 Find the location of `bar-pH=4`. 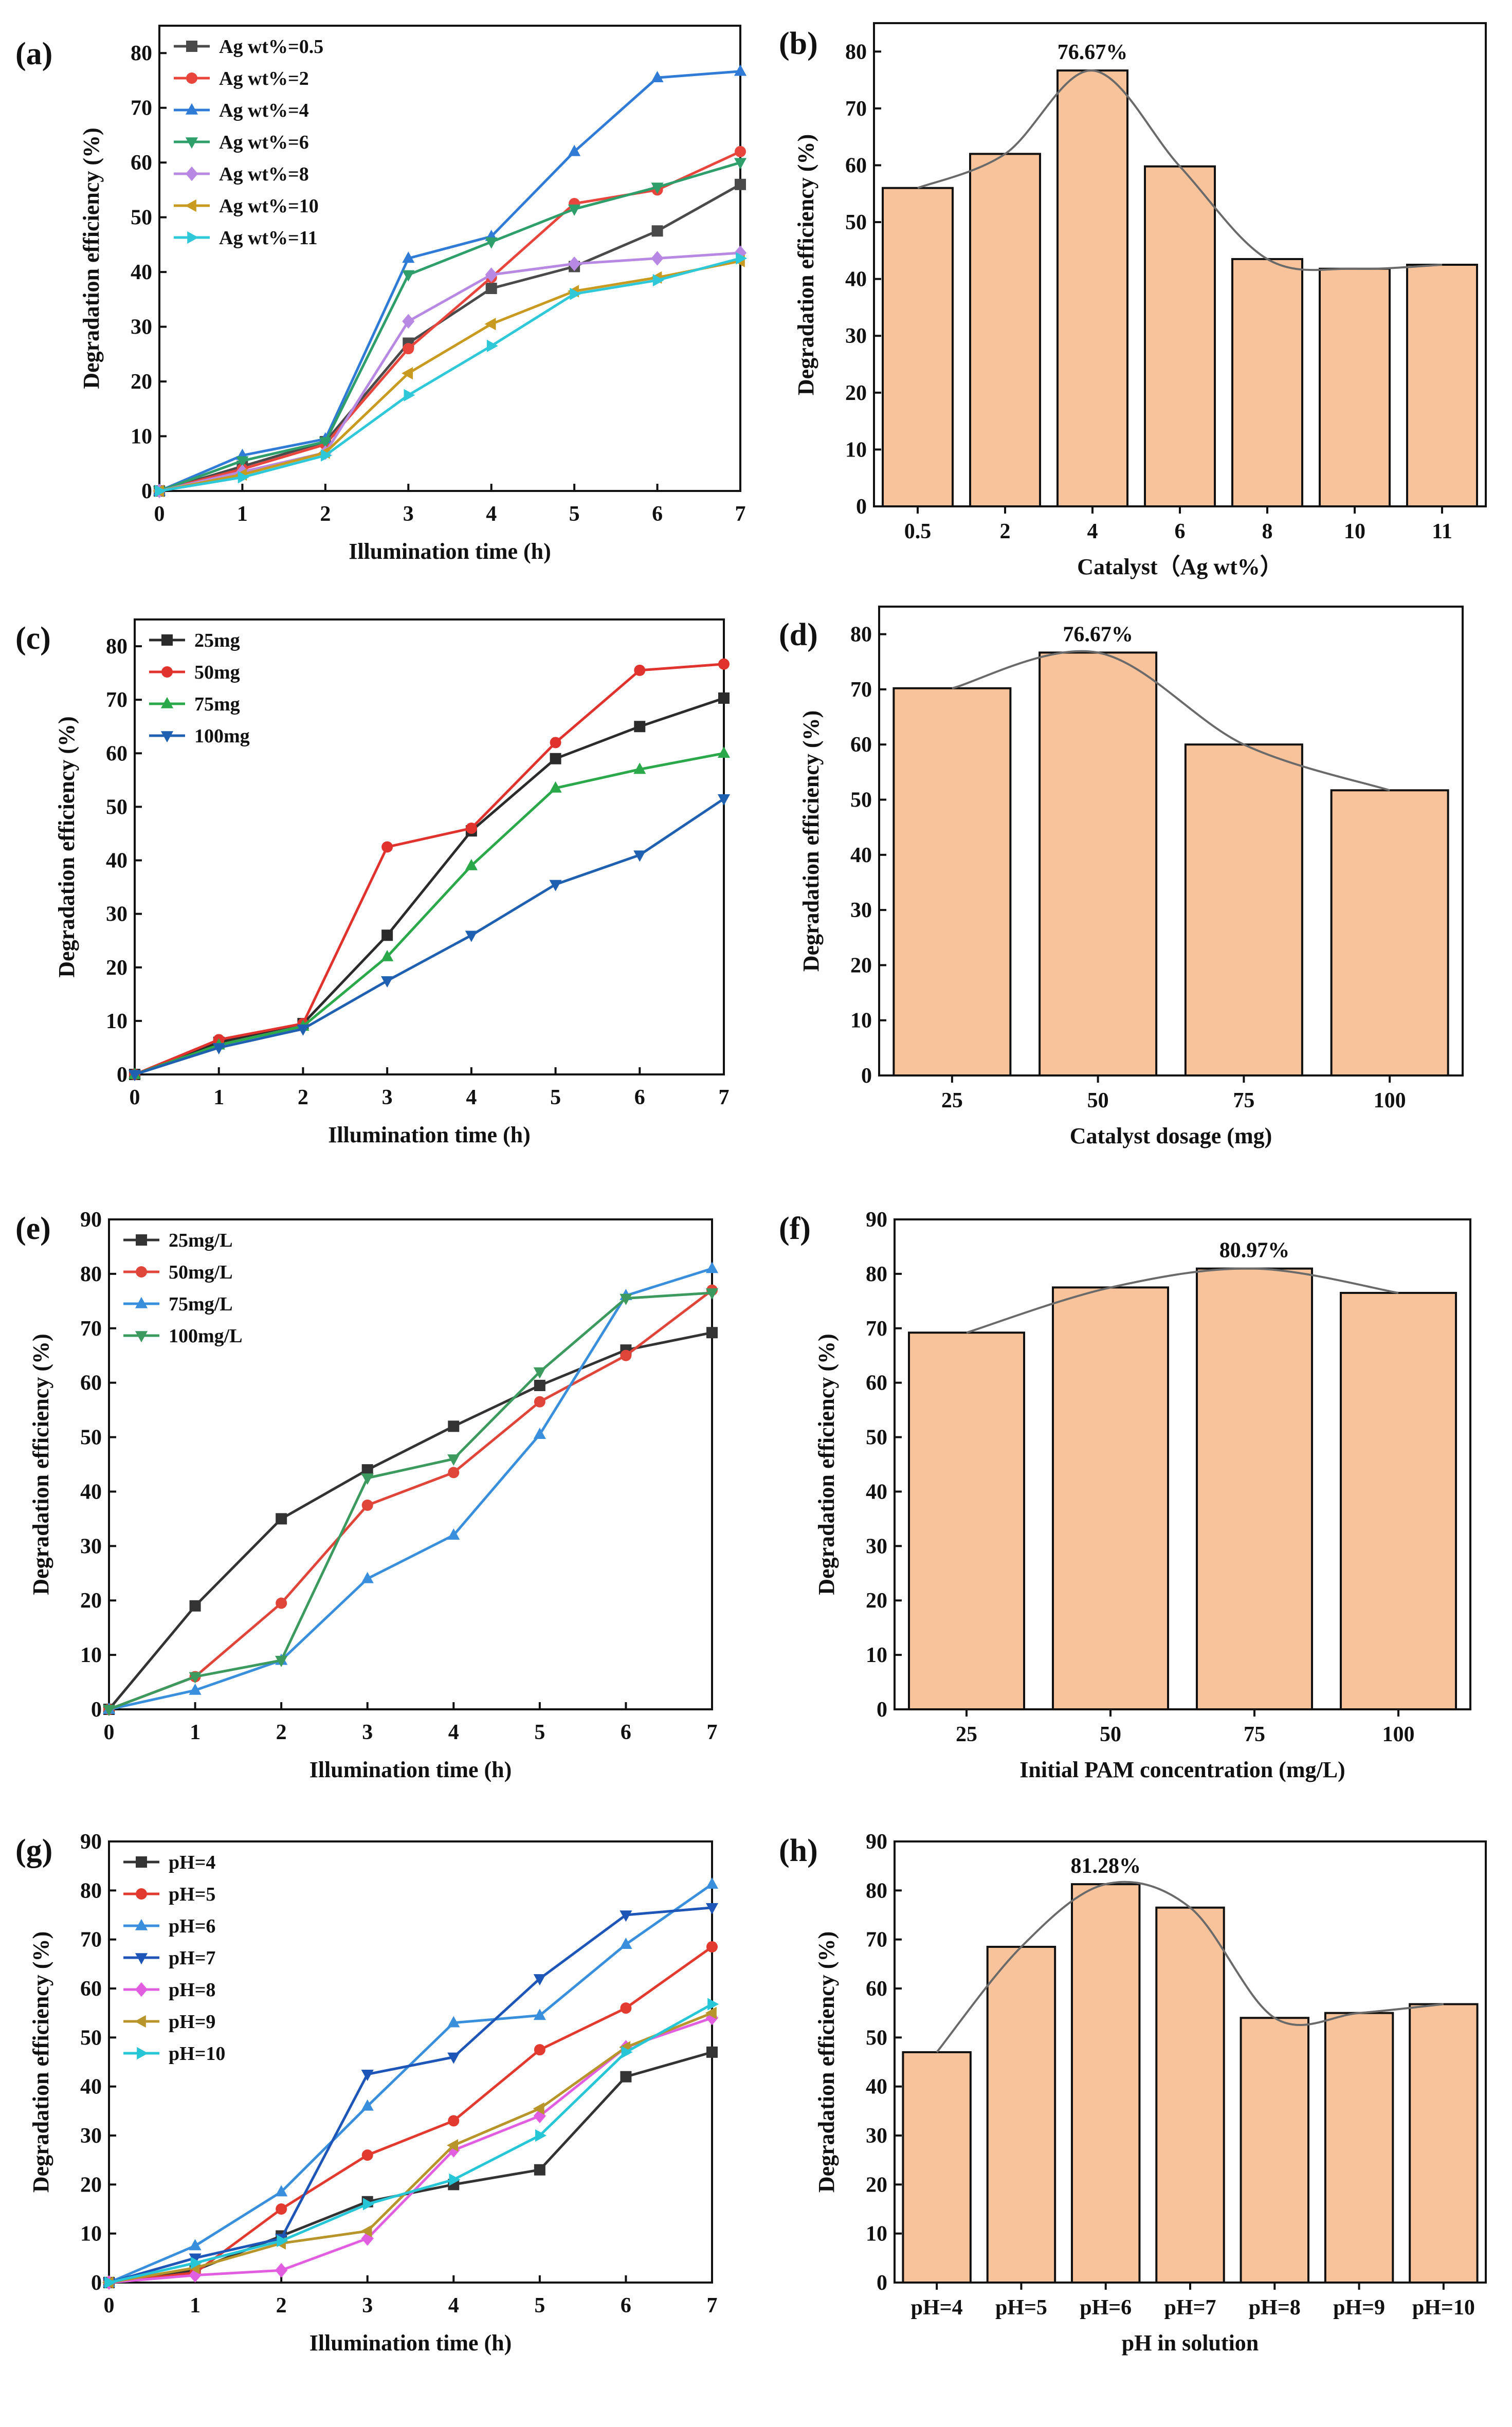

bar-pH=4 is located at coordinates (937, 2167).